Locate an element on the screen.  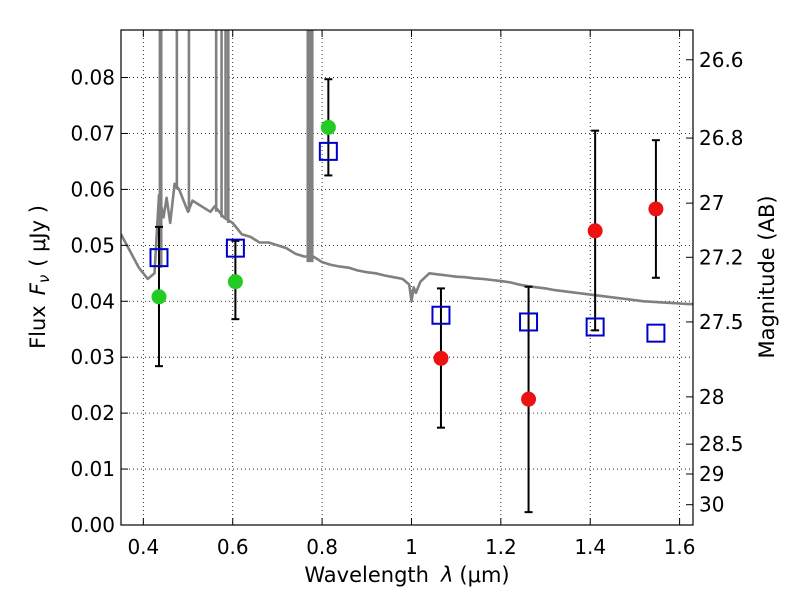
y-tick-label: 0.05 is located at coordinates (92, 245).